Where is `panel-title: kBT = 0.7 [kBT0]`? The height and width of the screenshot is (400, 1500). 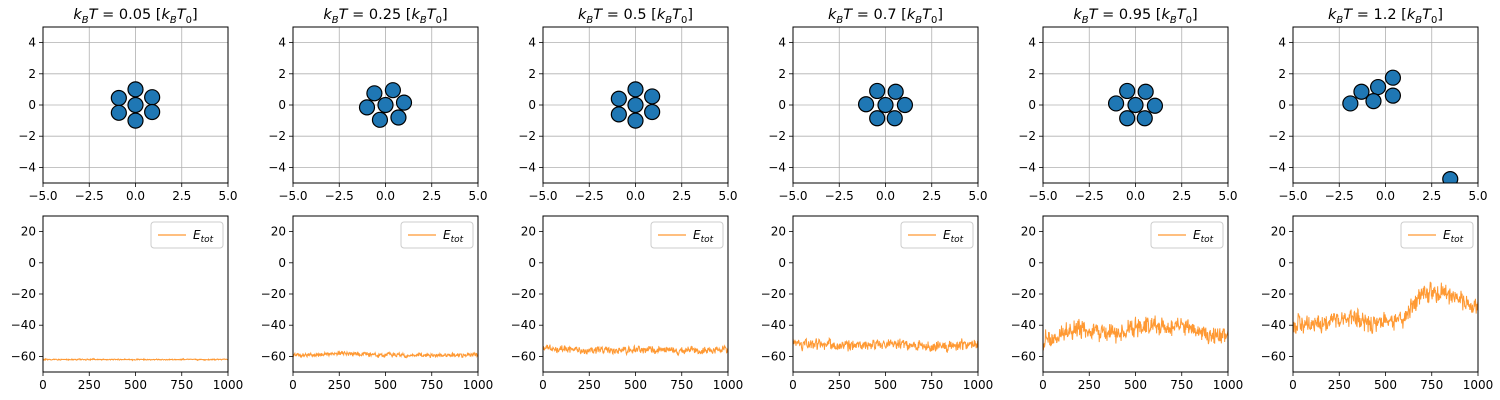 panel-title: kBT = 0.7 [kBT0] is located at coordinates (885, 16).